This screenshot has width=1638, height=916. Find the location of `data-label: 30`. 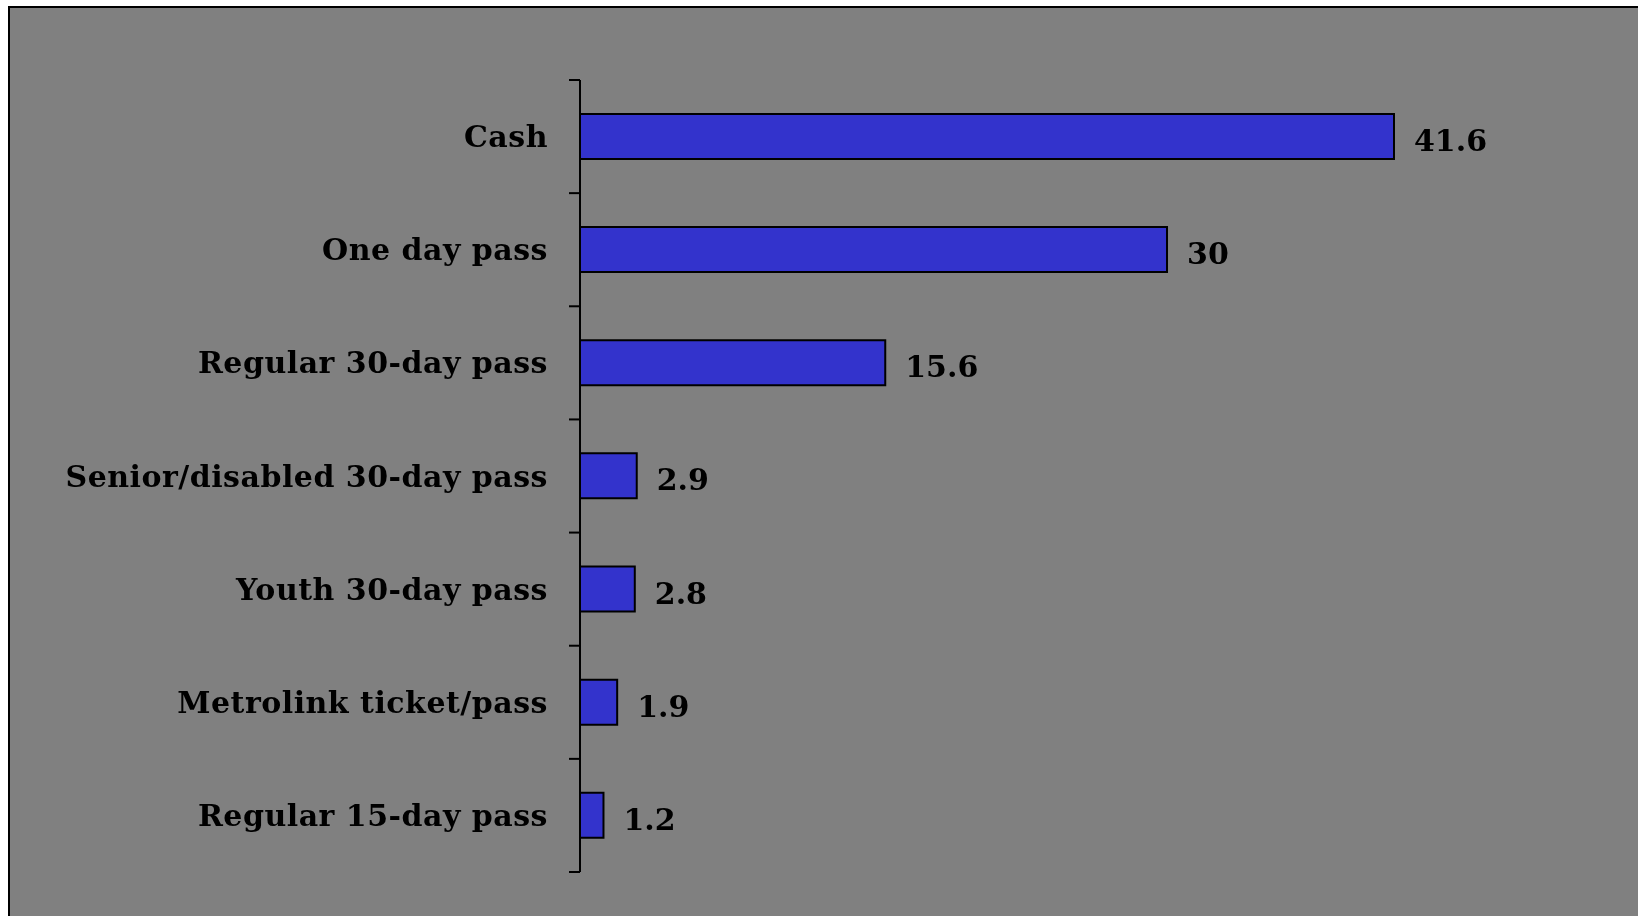

data-label: 30 is located at coordinates (1208, 254).